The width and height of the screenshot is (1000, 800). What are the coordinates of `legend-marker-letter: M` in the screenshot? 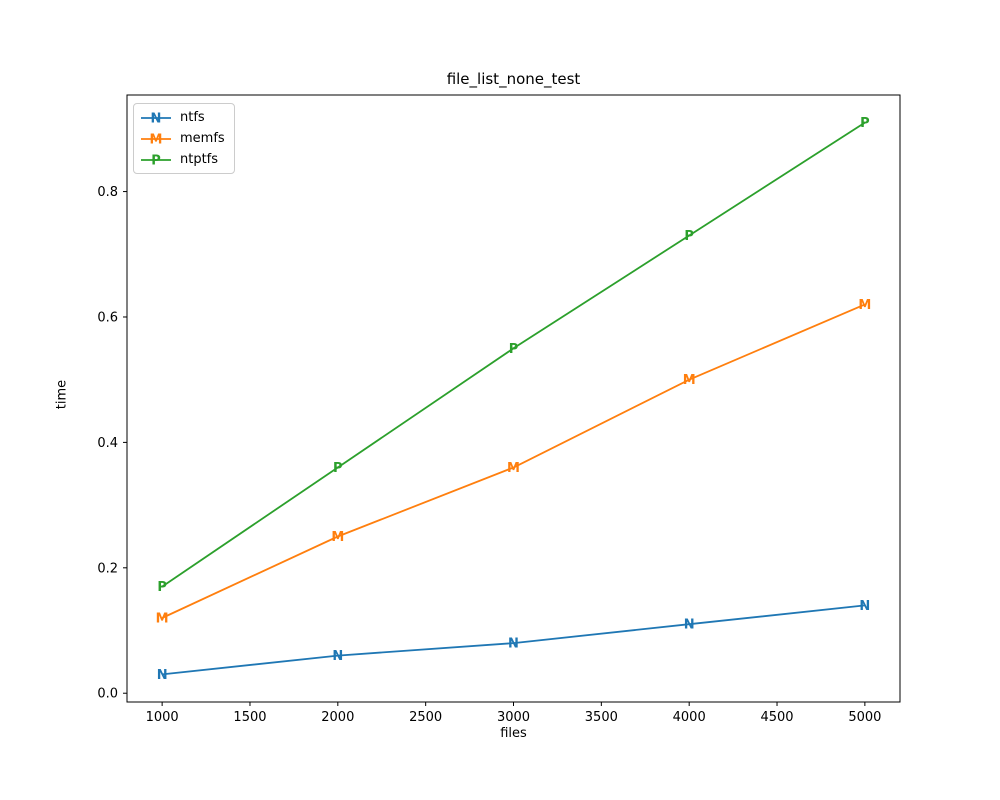 It's located at (156, 139).